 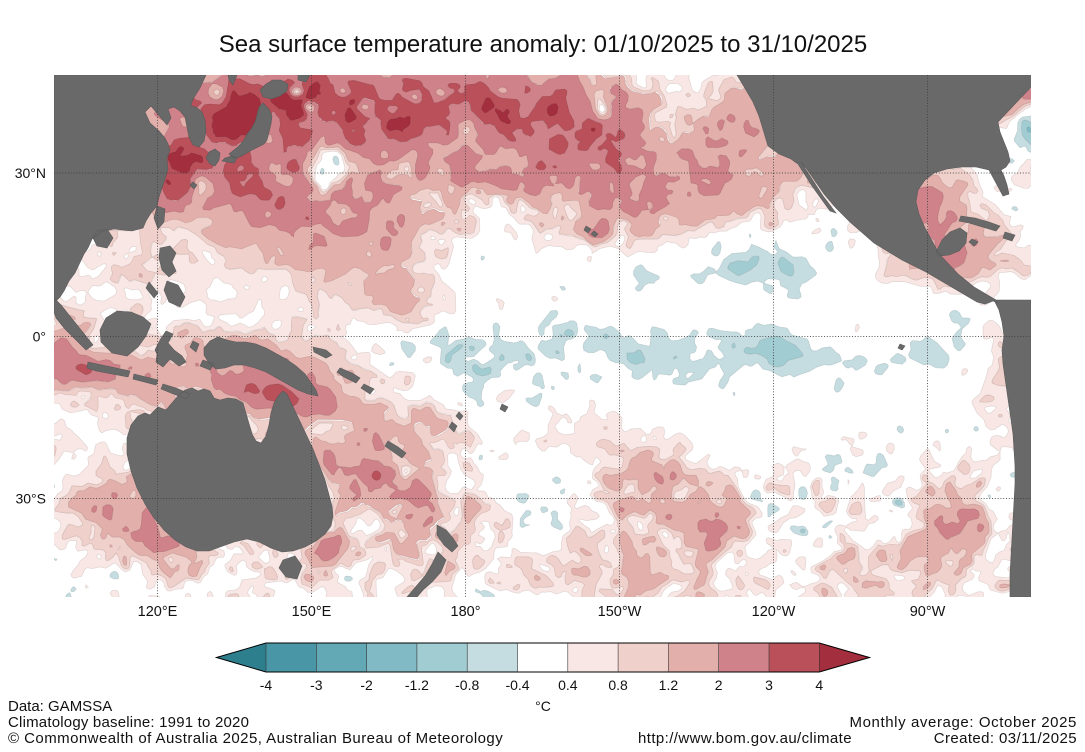 What do you see at coordinates (719, 685) in the screenshot?
I see `svg-text: 2` at bounding box center [719, 685].